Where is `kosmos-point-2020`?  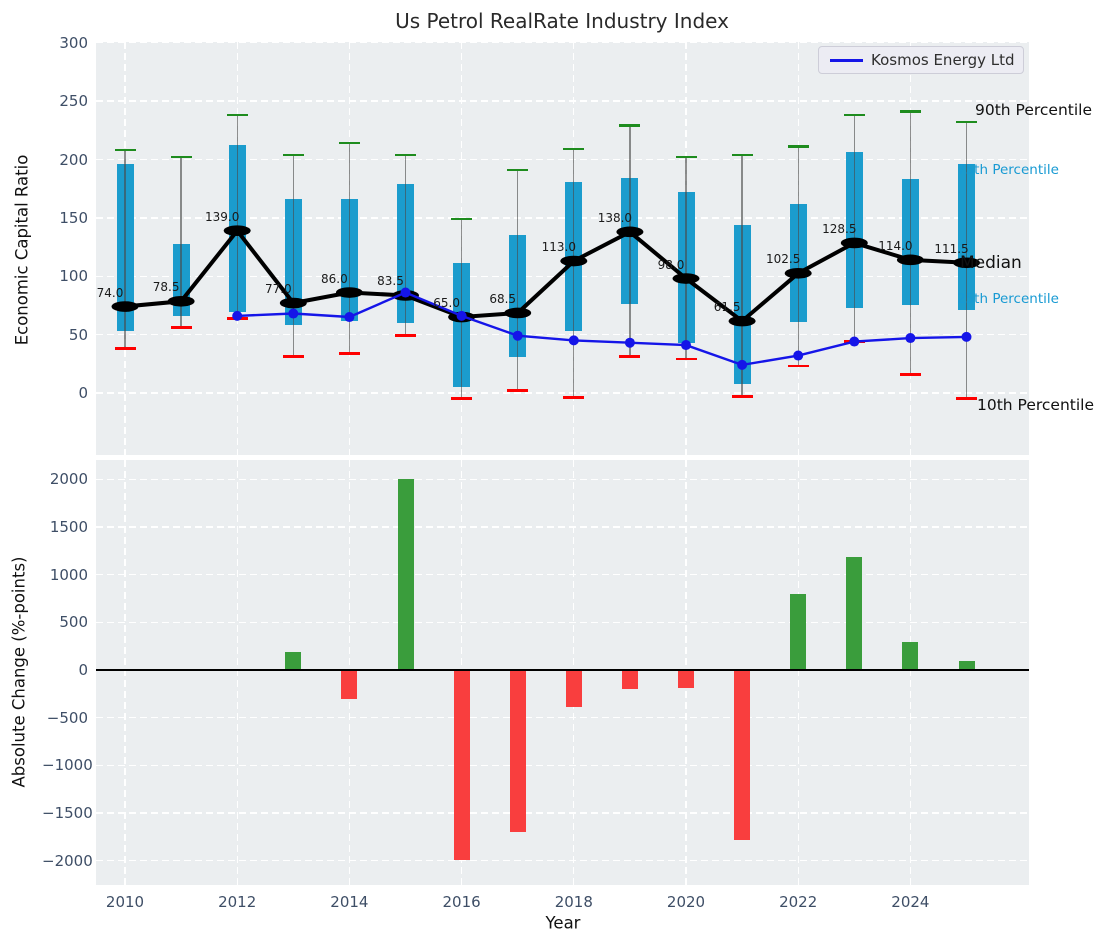 kosmos-point-2020 is located at coordinates (686, 345).